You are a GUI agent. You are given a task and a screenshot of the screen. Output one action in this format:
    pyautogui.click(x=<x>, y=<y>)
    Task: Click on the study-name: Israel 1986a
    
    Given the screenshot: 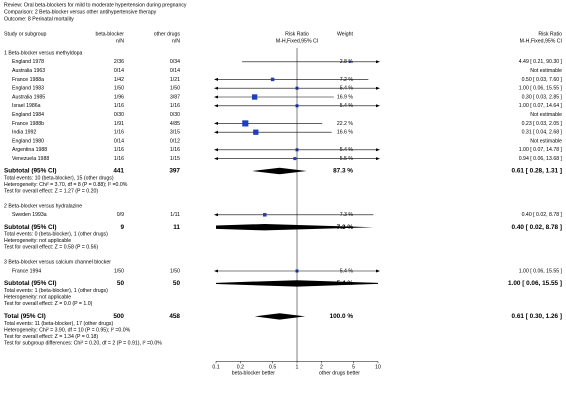 What is the action you would take?
    pyautogui.click(x=26, y=106)
    